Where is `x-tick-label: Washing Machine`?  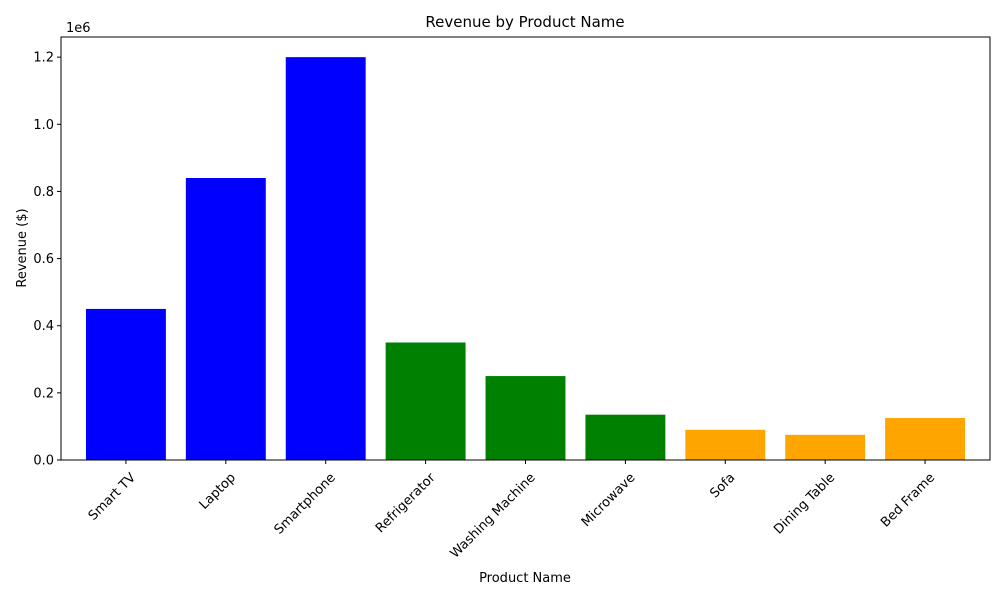 x-tick-label: Washing Machine is located at coordinates (493, 515).